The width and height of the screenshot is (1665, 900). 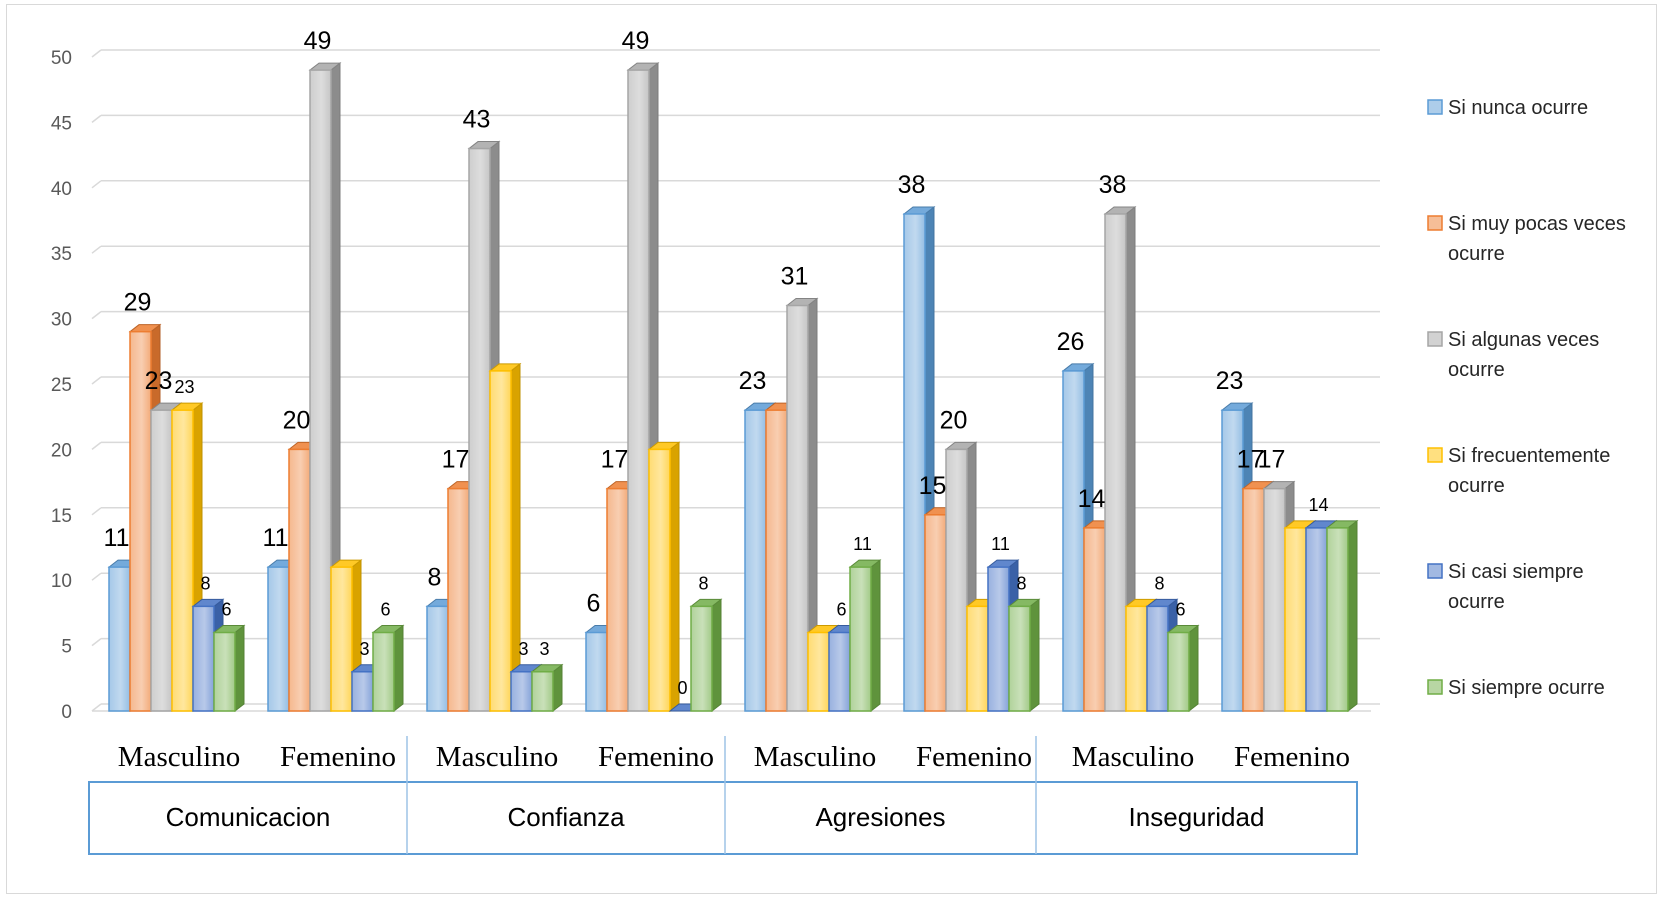 What do you see at coordinates (1133, 757) in the screenshot?
I see `category-label: Masculino` at bounding box center [1133, 757].